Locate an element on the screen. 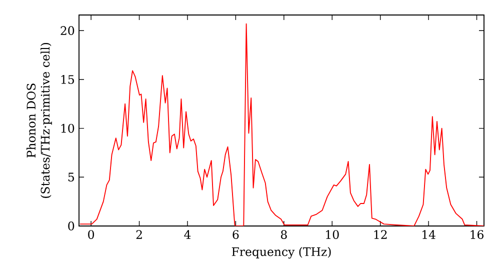 The width and height of the screenshot is (500, 280). x-tick-label: 4 is located at coordinates (187, 234).